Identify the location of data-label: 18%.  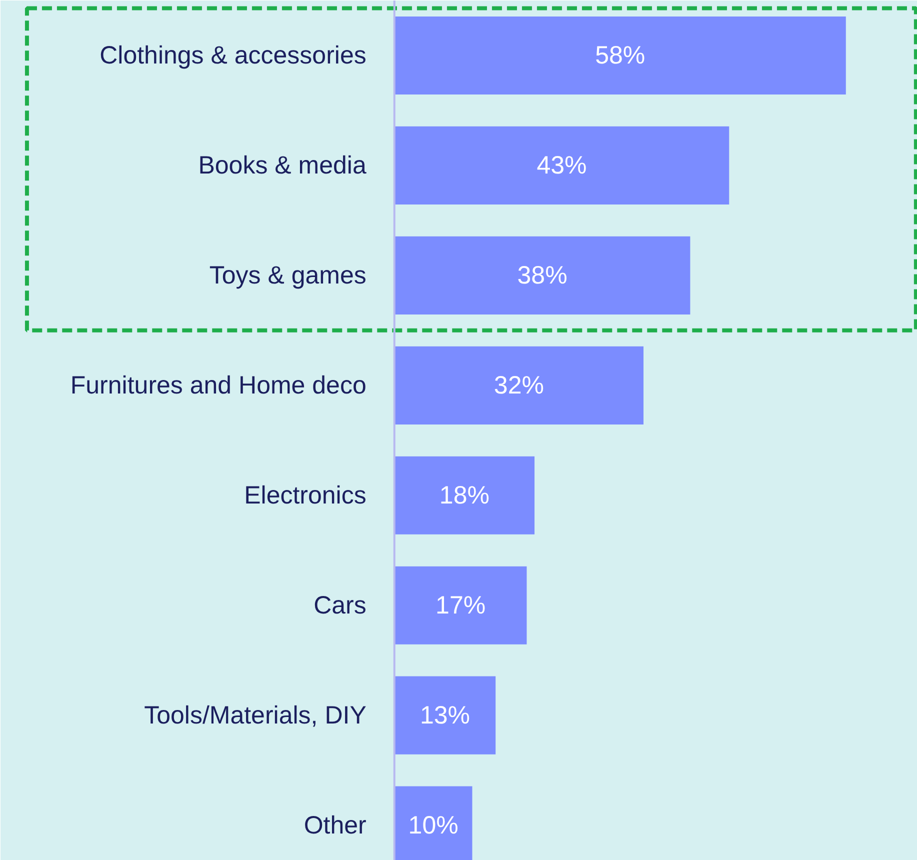
(464, 495).